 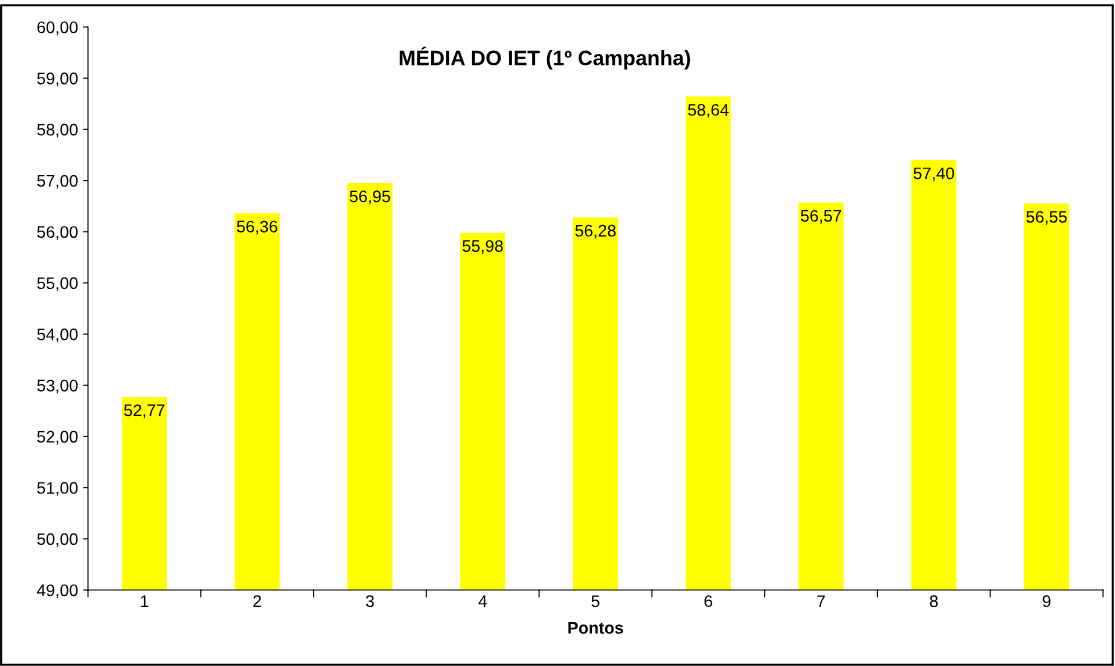 What do you see at coordinates (595, 601) in the screenshot?
I see `x-tick-label: 5` at bounding box center [595, 601].